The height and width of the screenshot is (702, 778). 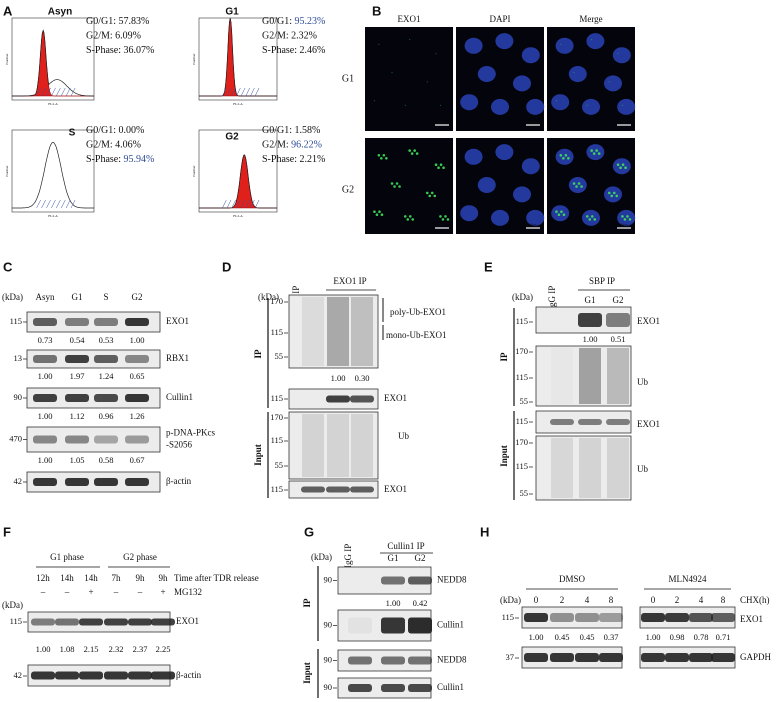 I want to click on quantification: 0.78, so click(x=701, y=637).